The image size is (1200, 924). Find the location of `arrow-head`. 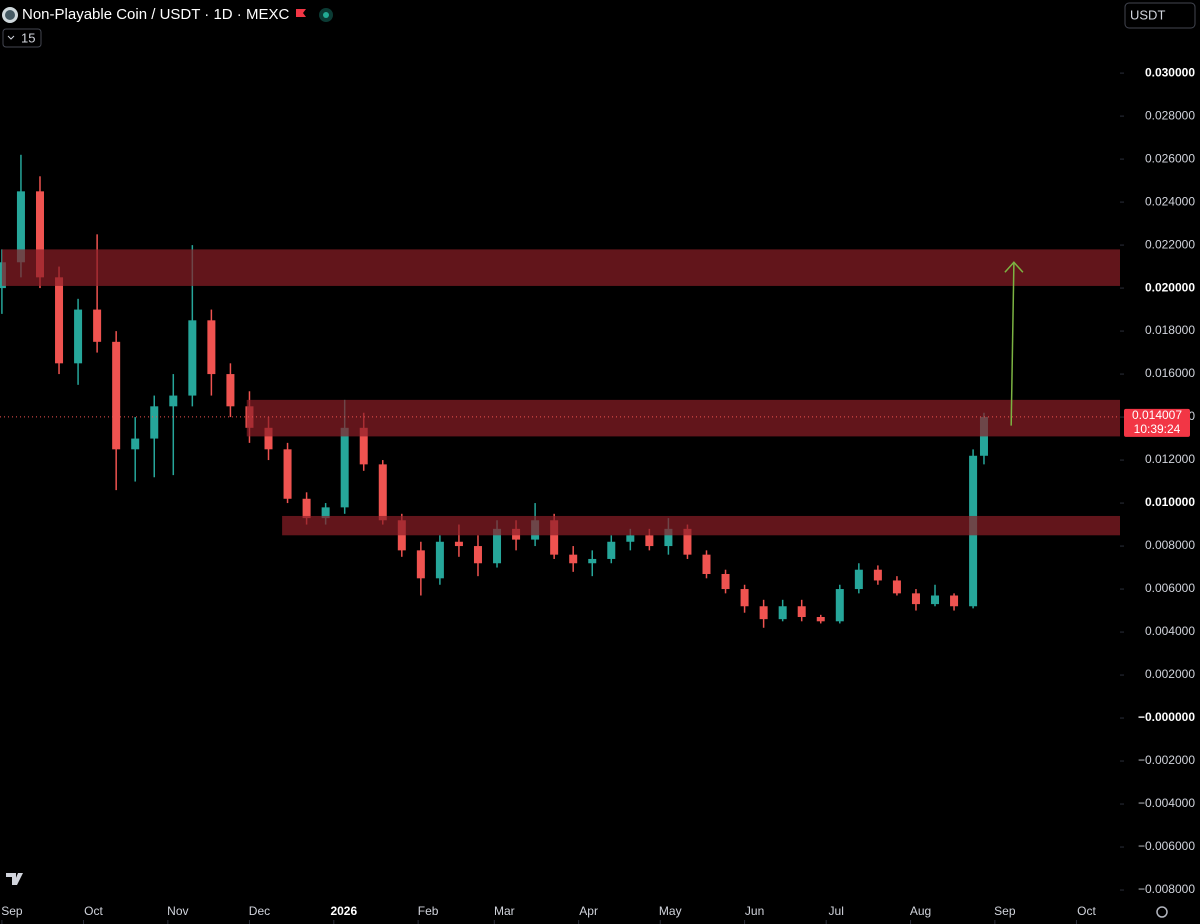

arrow-head is located at coordinates (1014, 267).